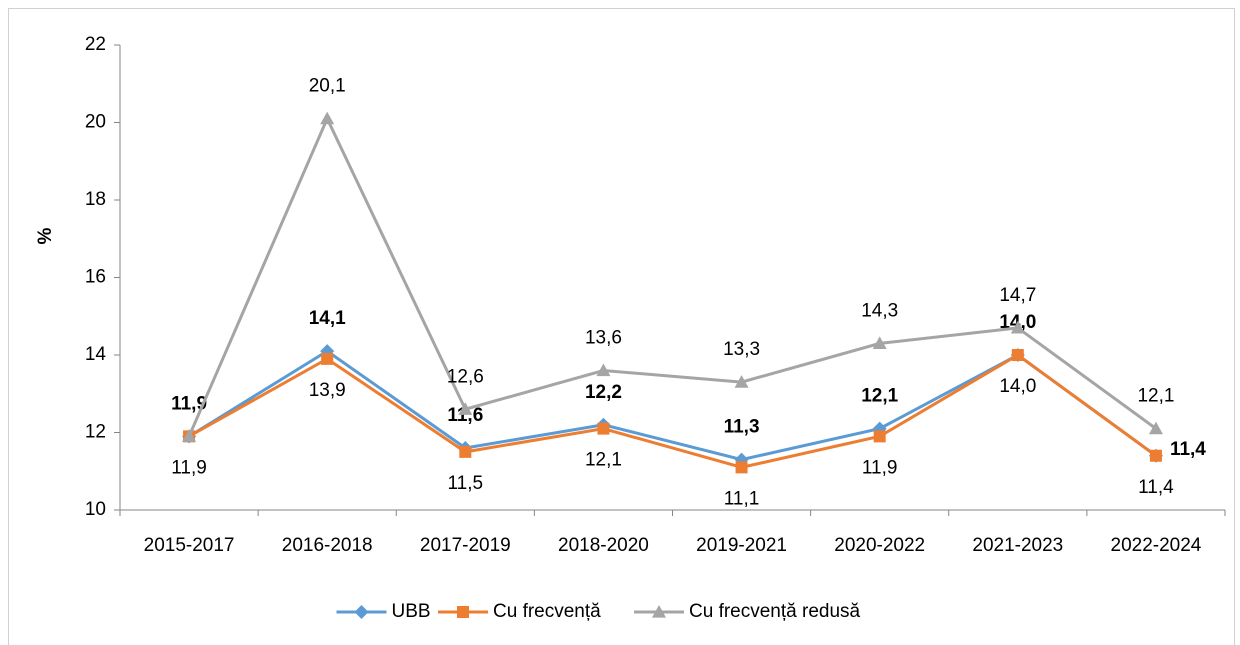 Image resolution: width=1240 pixels, height=645 pixels. I want to click on data-label: 14,7, so click(1017, 295).